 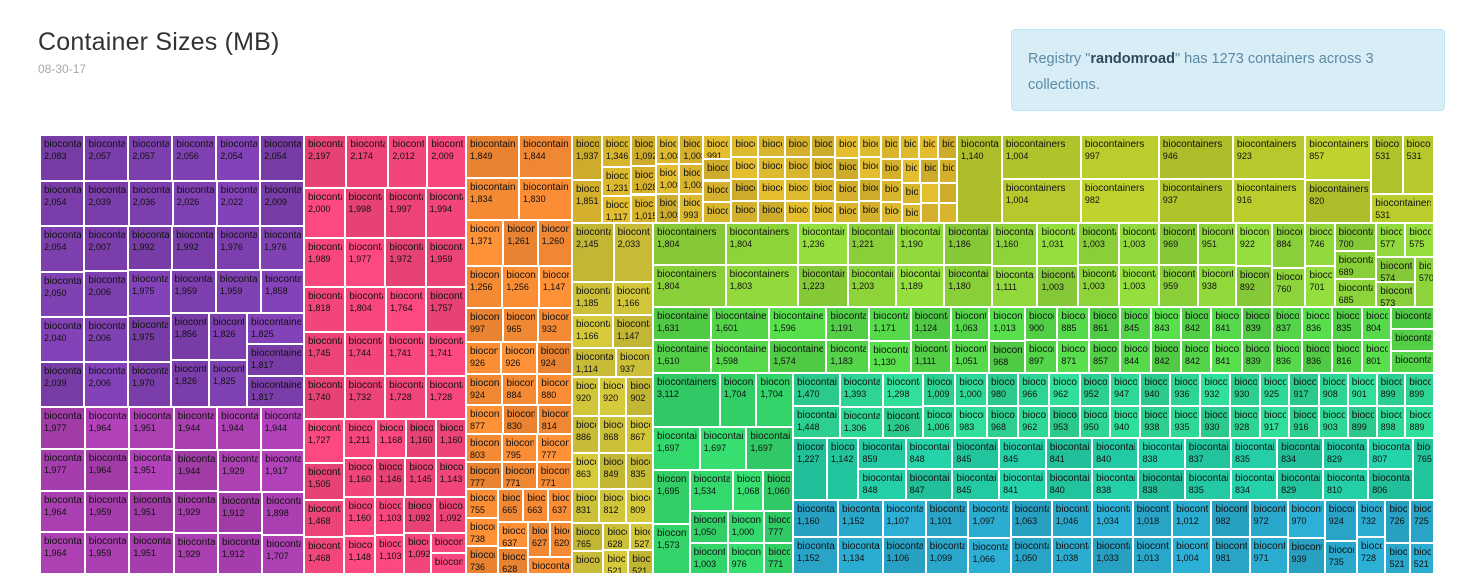 What do you see at coordinates (1165, 356) in the screenshot?
I see `treemap-cell: biocontainers842` at bounding box center [1165, 356].